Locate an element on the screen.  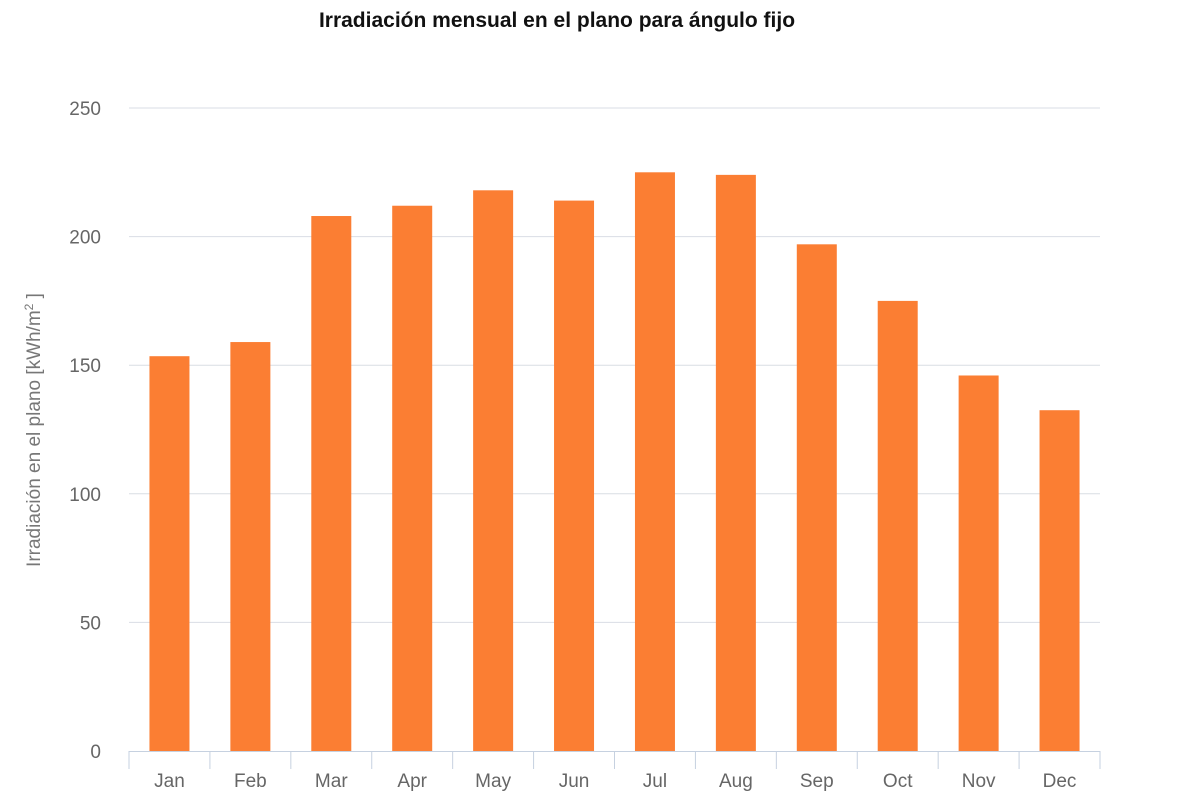
bar-jun is located at coordinates (574, 476).